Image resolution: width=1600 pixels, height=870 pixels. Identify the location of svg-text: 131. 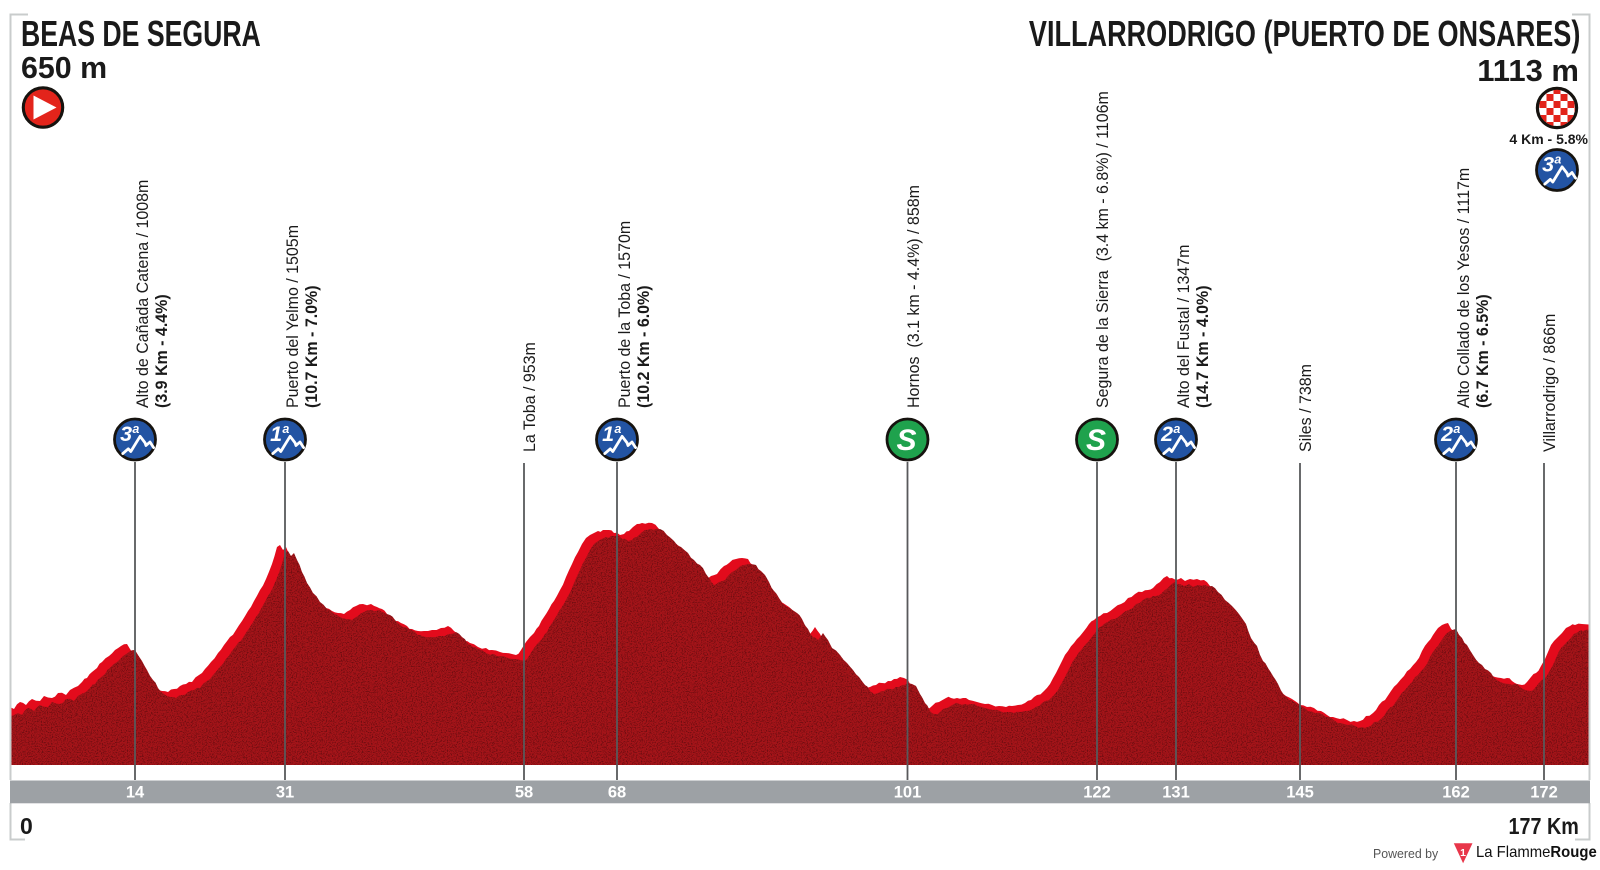
(1176, 793).